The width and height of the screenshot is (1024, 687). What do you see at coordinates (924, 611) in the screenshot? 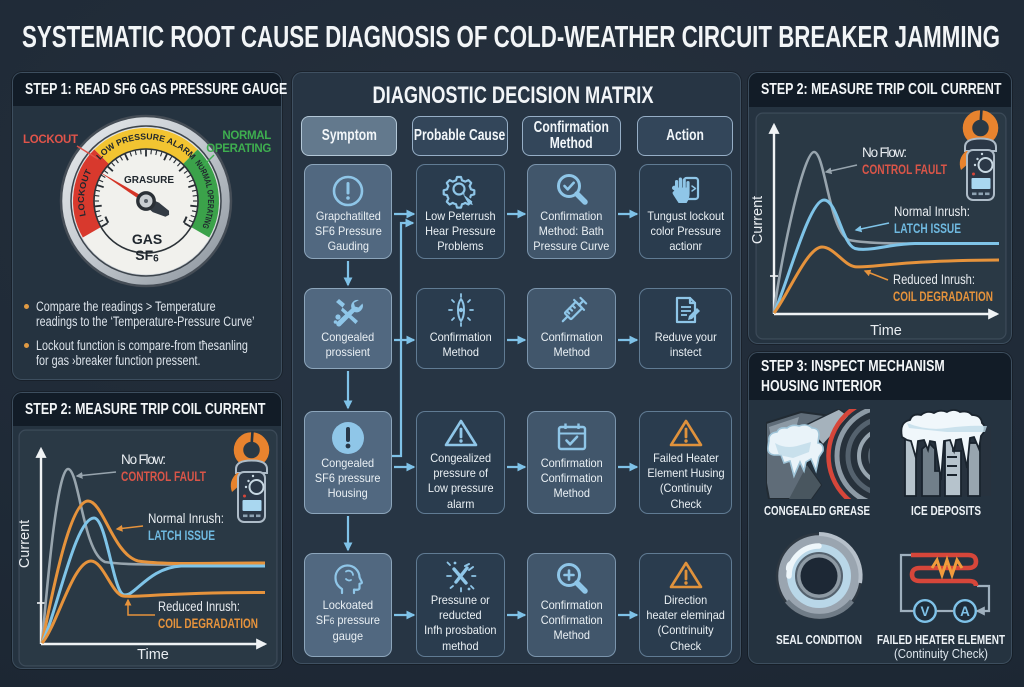
I see `svg-text: V` at bounding box center [924, 611].